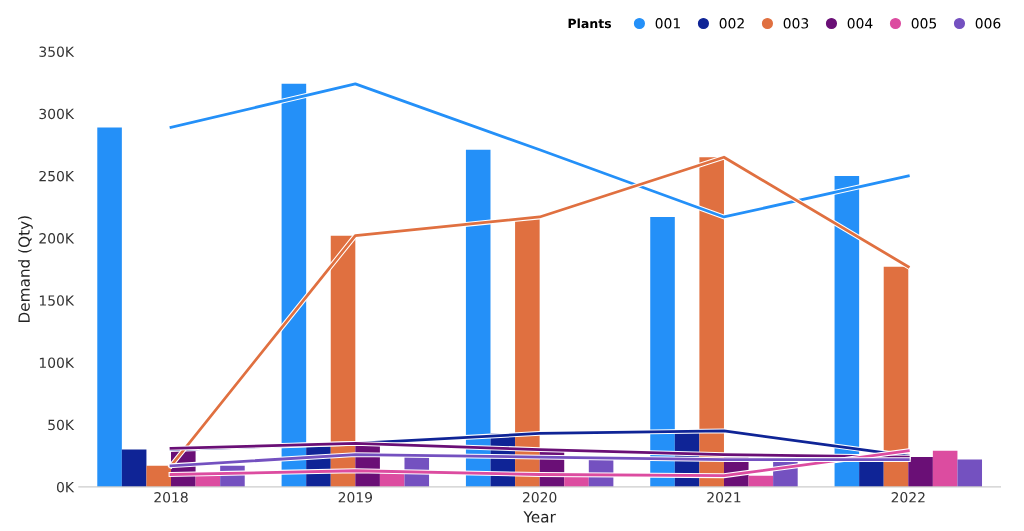  Describe the element at coordinates (171, 497) in the screenshot. I see `x-tick-label: 2018` at that location.